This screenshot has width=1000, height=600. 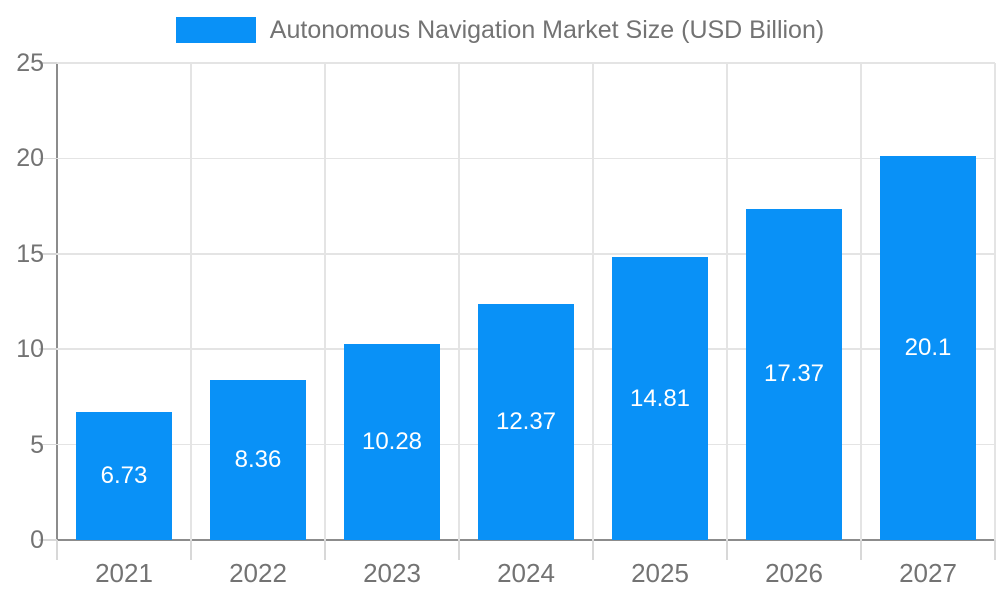 What do you see at coordinates (258, 573) in the screenshot?
I see `x-tick-label: 2022` at bounding box center [258, 573].